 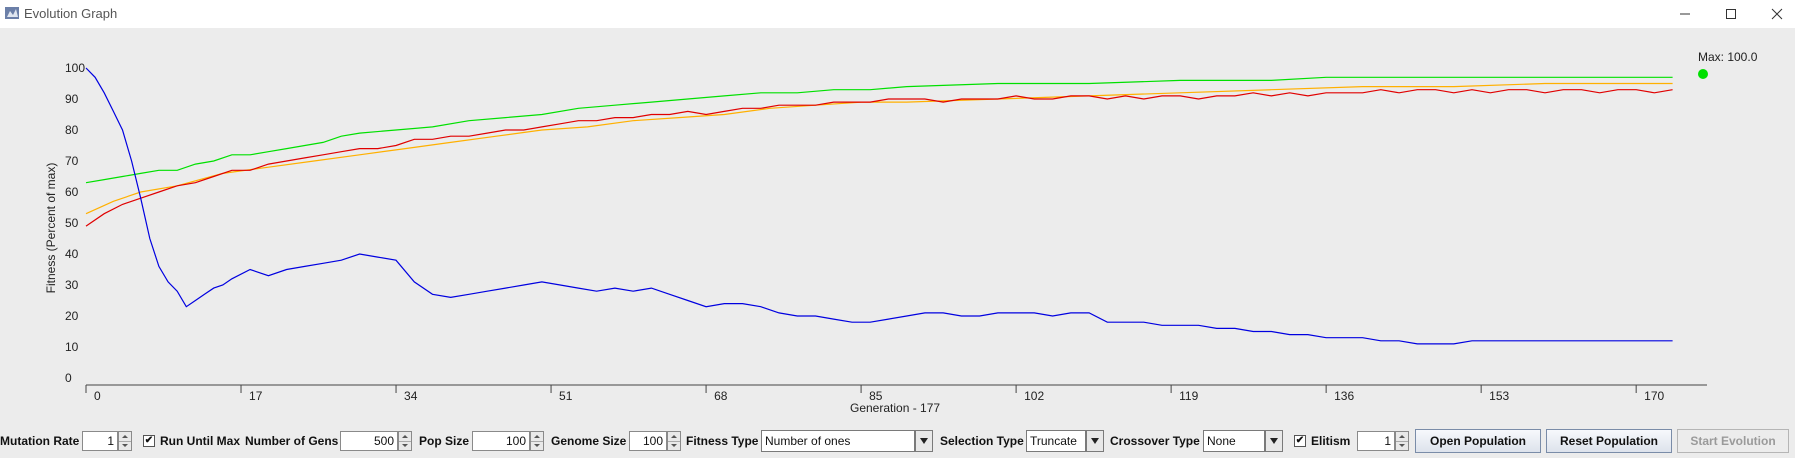 I want to click on run-until-max-checkbox: ✔, so click(x=149, y=441).